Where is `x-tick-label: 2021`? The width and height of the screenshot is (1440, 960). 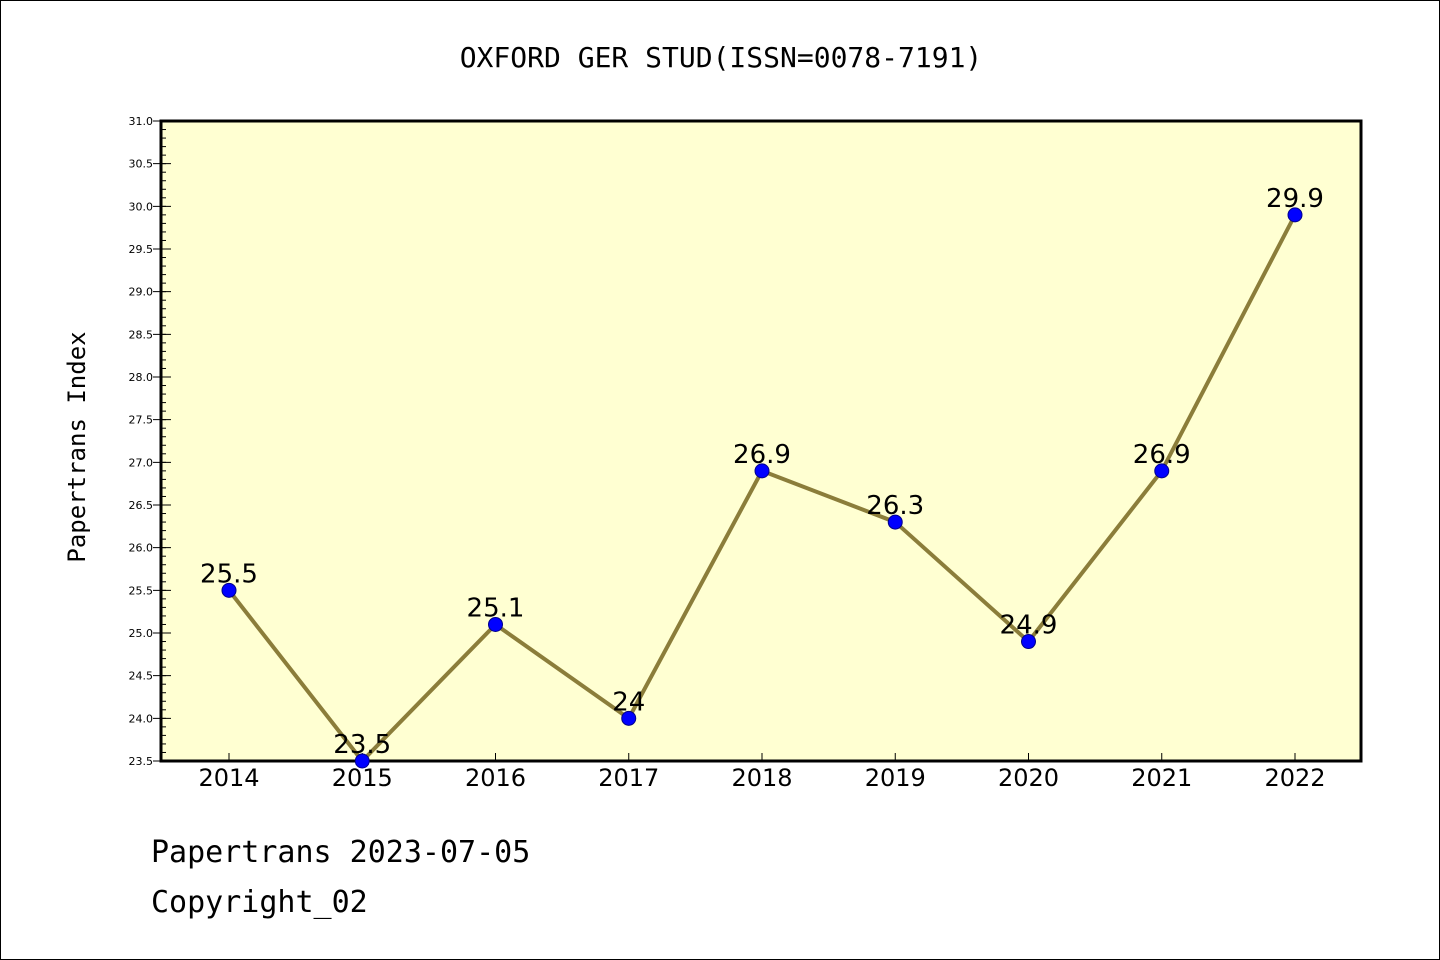 x-tick-label: 2021 is located at coordinates (1161, 778).